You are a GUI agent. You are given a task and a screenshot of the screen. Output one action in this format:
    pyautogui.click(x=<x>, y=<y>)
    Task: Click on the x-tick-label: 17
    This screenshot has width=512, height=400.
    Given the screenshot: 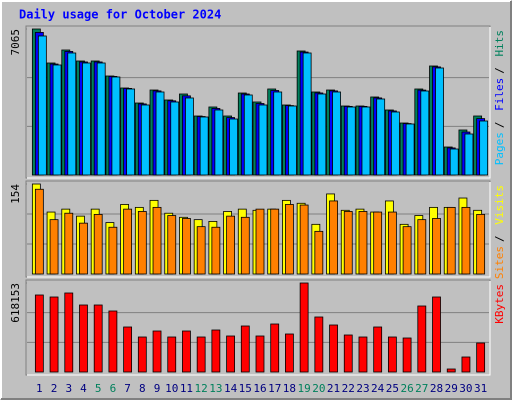 What is the action you would take?
    pyautogui.click(x=274, y=388)
    